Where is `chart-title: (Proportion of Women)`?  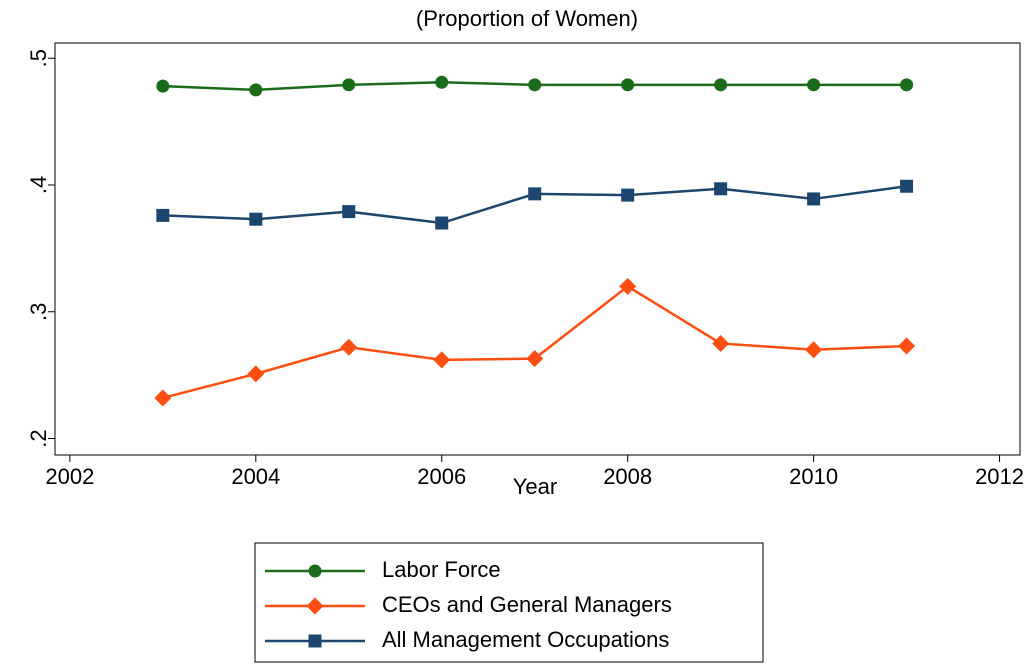 chart-title: (Proportion of Women) is located at coordinates (527, 18).